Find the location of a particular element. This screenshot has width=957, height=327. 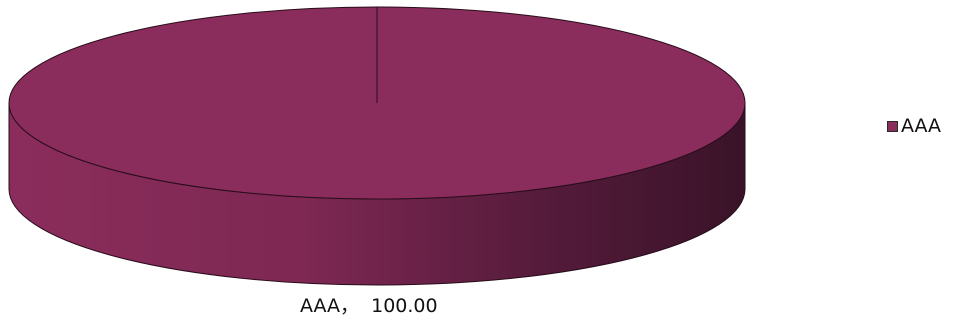

legend: AAA is located at coordinates (914, 126).